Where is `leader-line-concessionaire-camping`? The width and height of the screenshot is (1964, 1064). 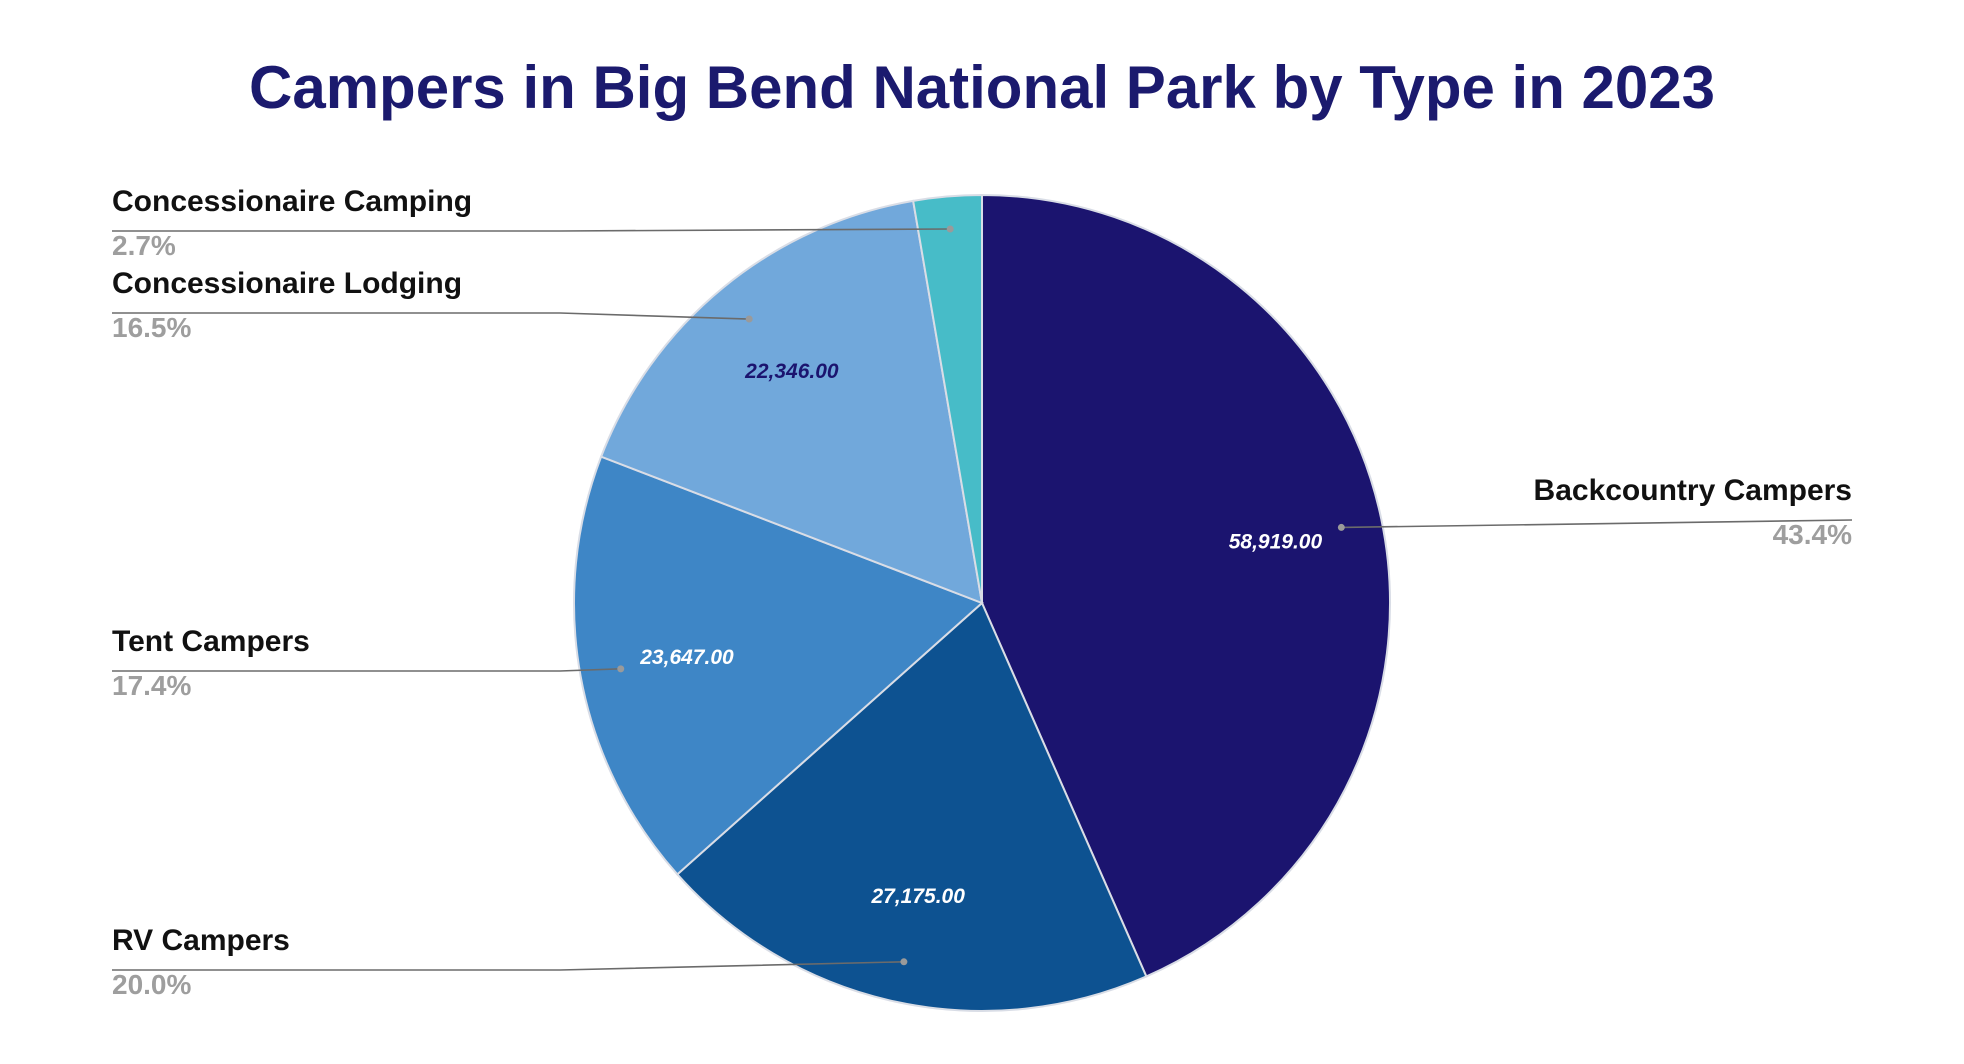 leader-line-concessionaire-camping is located at coordinates (531, 230).